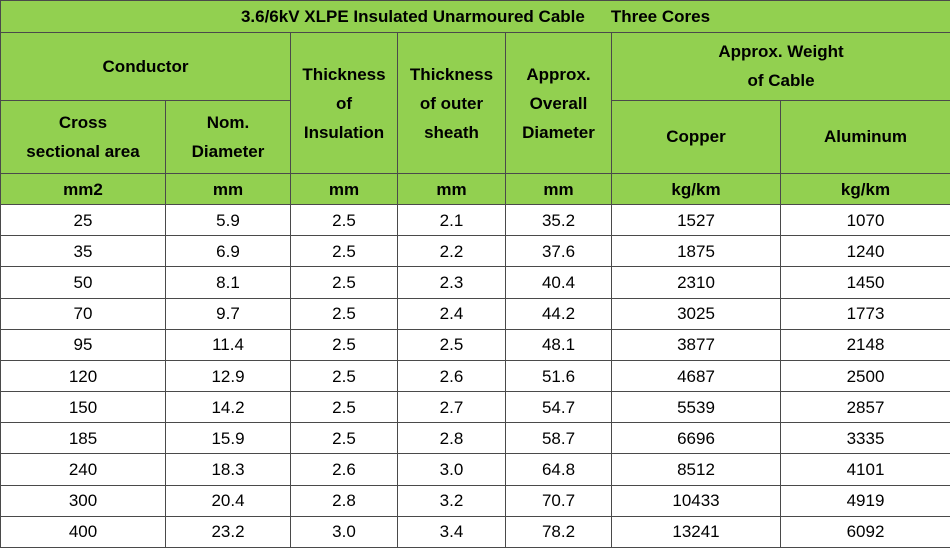 This screenshot has width=950, height=548. Describe the element at coordinates (228, 251) in the screenshot. I see `nominal-diameter-cell: 6.9` at that location.